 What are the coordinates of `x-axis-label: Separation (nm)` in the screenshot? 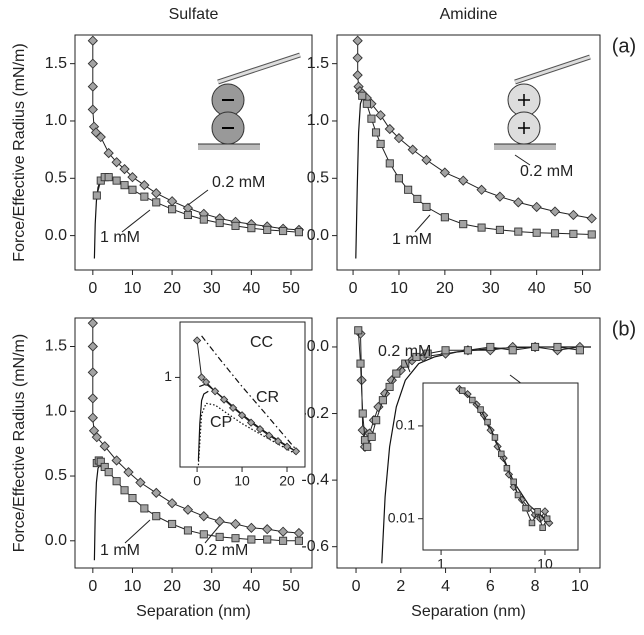 It's located at (468, 611).